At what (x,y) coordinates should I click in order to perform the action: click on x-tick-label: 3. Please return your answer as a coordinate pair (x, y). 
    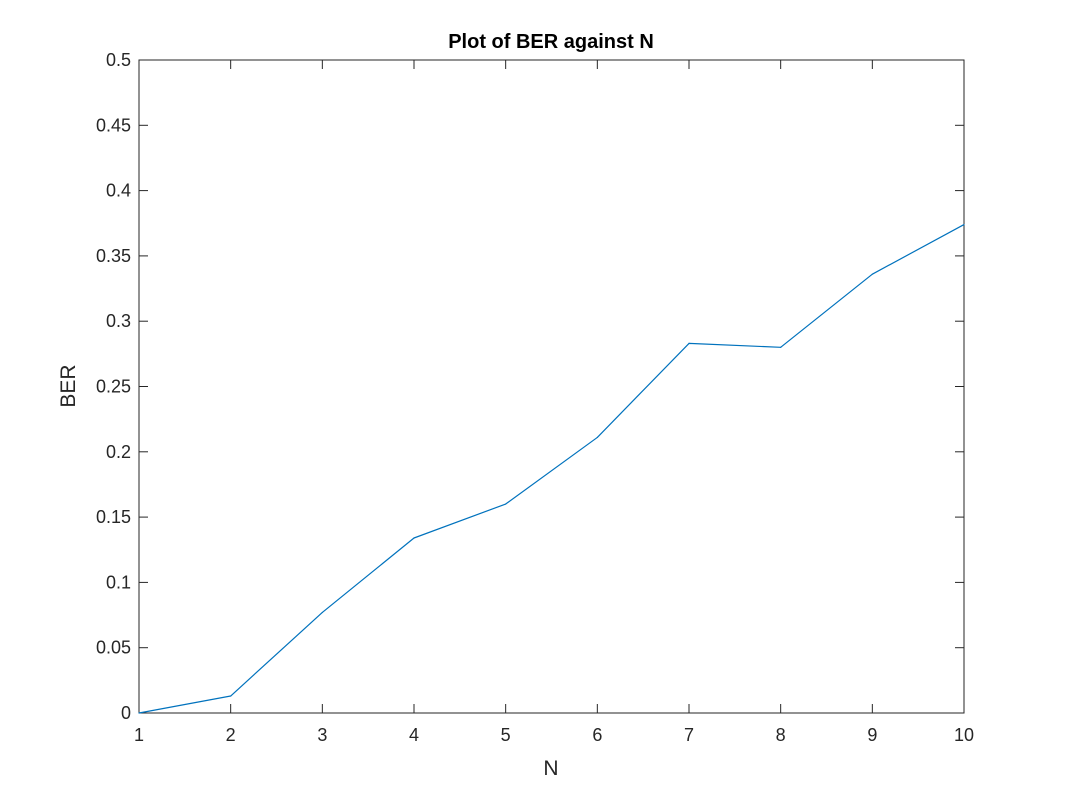
    Looking at the image, I should click on (322, 735).